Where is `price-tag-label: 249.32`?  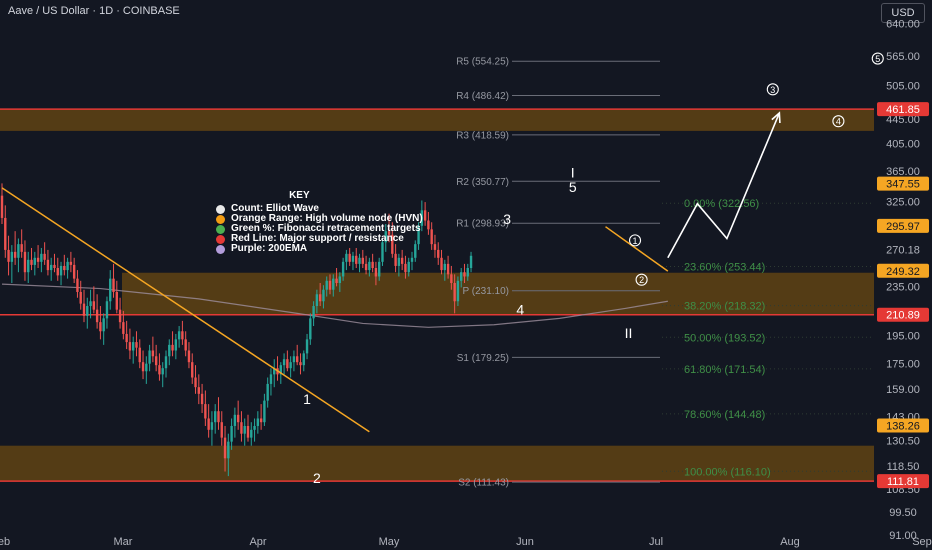
price-tag-label: 249.32 is located at coordinates (903, 272).